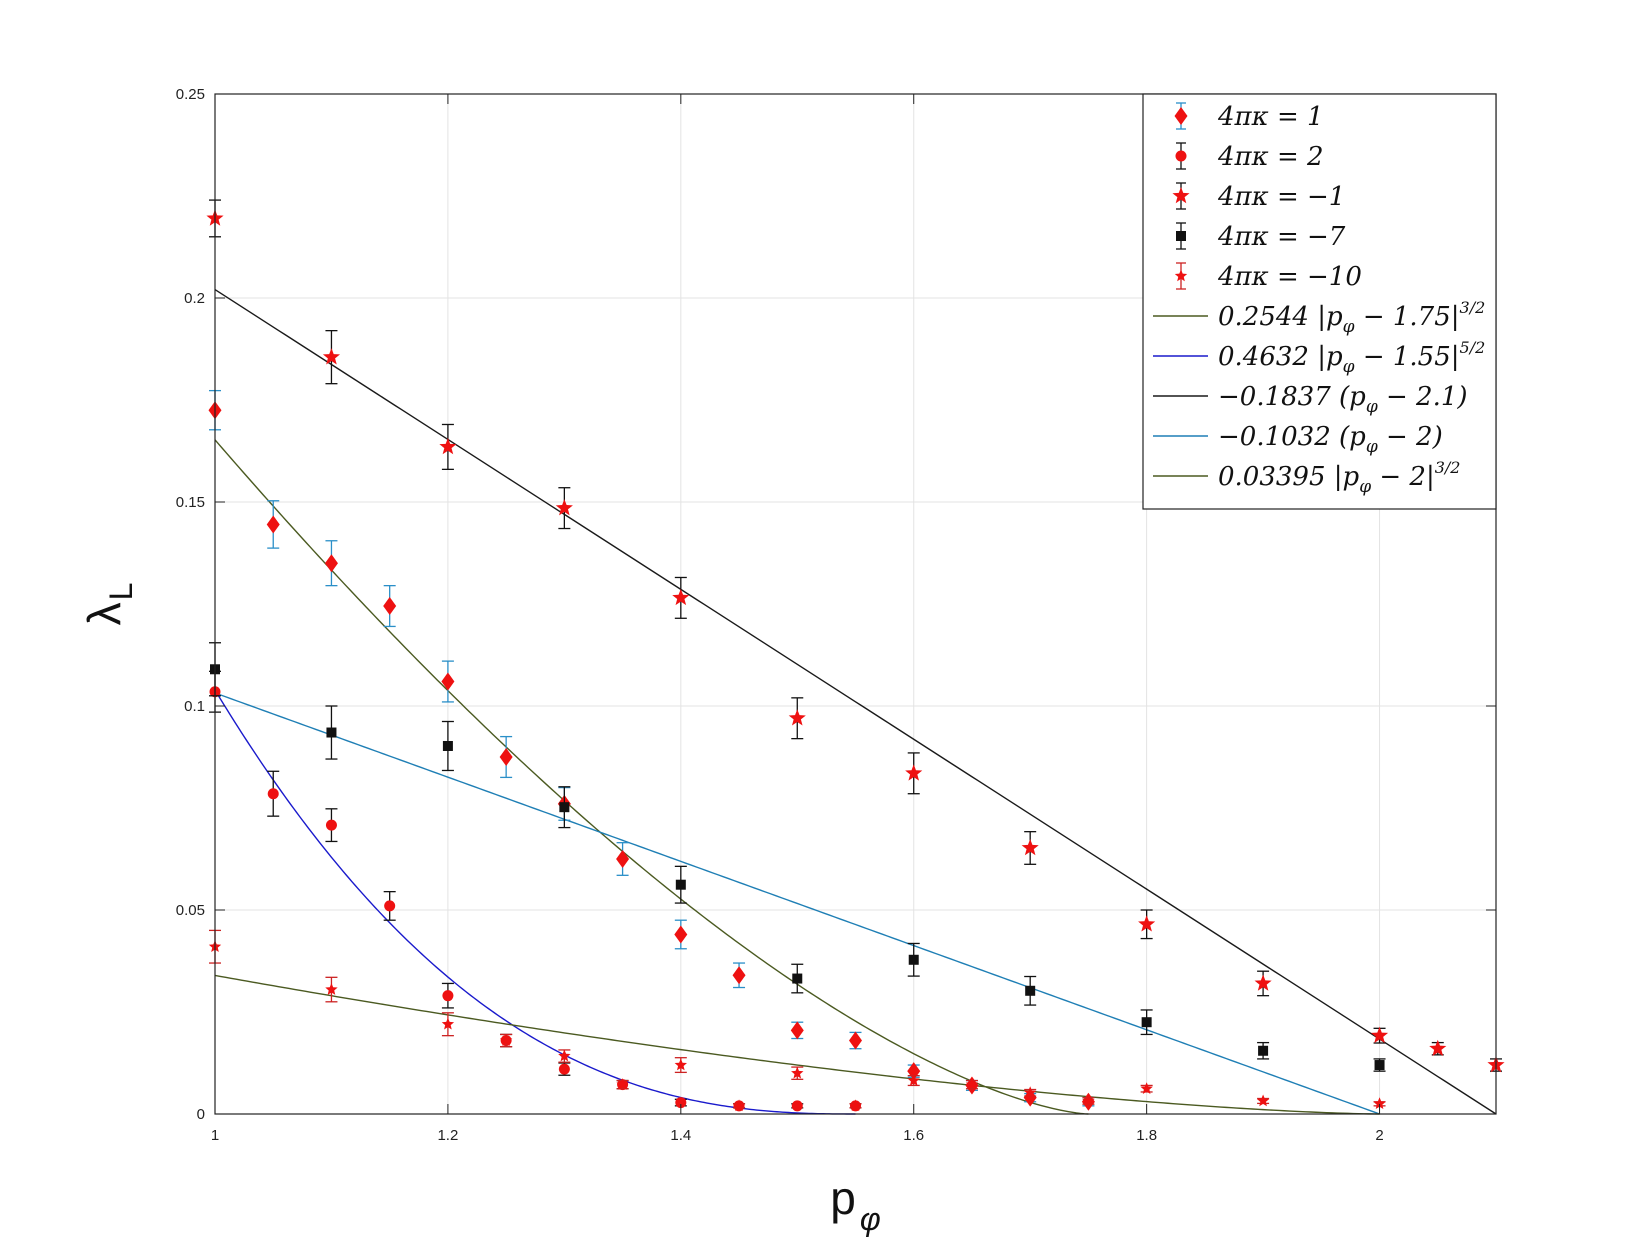 The image size is (1644, 1246). I want to click on point-s0-p9, so click(739, 975).